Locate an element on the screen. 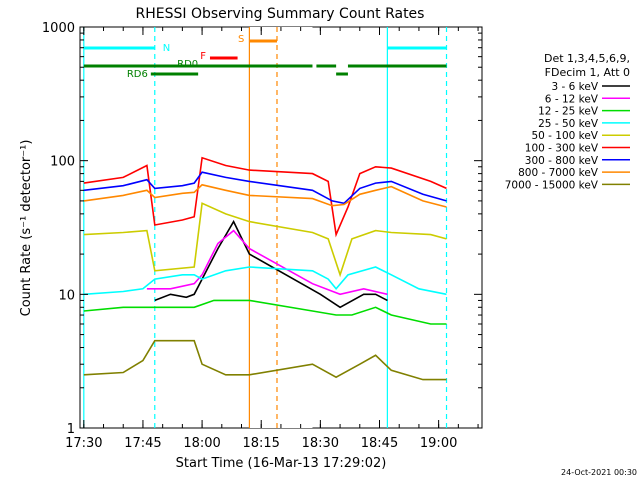 Image resolution: width=640 pixels, height=480 pixels. annotation-label-f: F is located at coordinates (203, 56).